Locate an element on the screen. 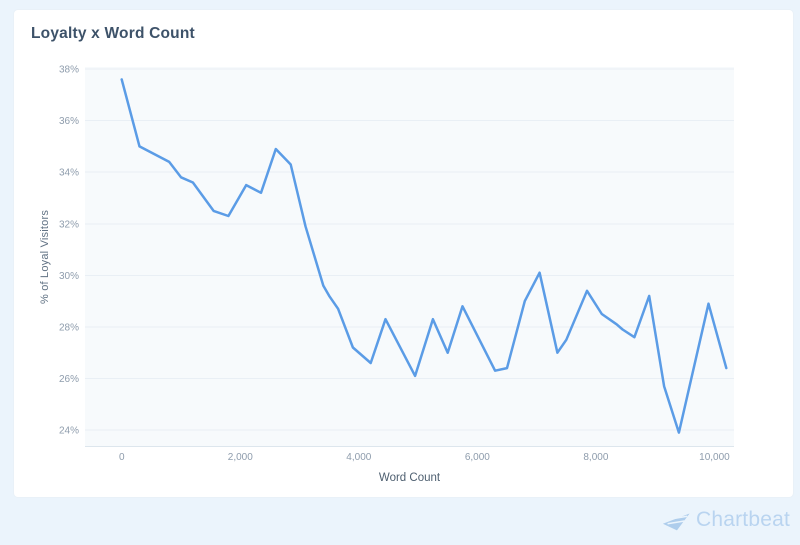 The width and height of the screenshot is (800, 545). x-axis-title: Word Count is located at coordinates (409, 478).